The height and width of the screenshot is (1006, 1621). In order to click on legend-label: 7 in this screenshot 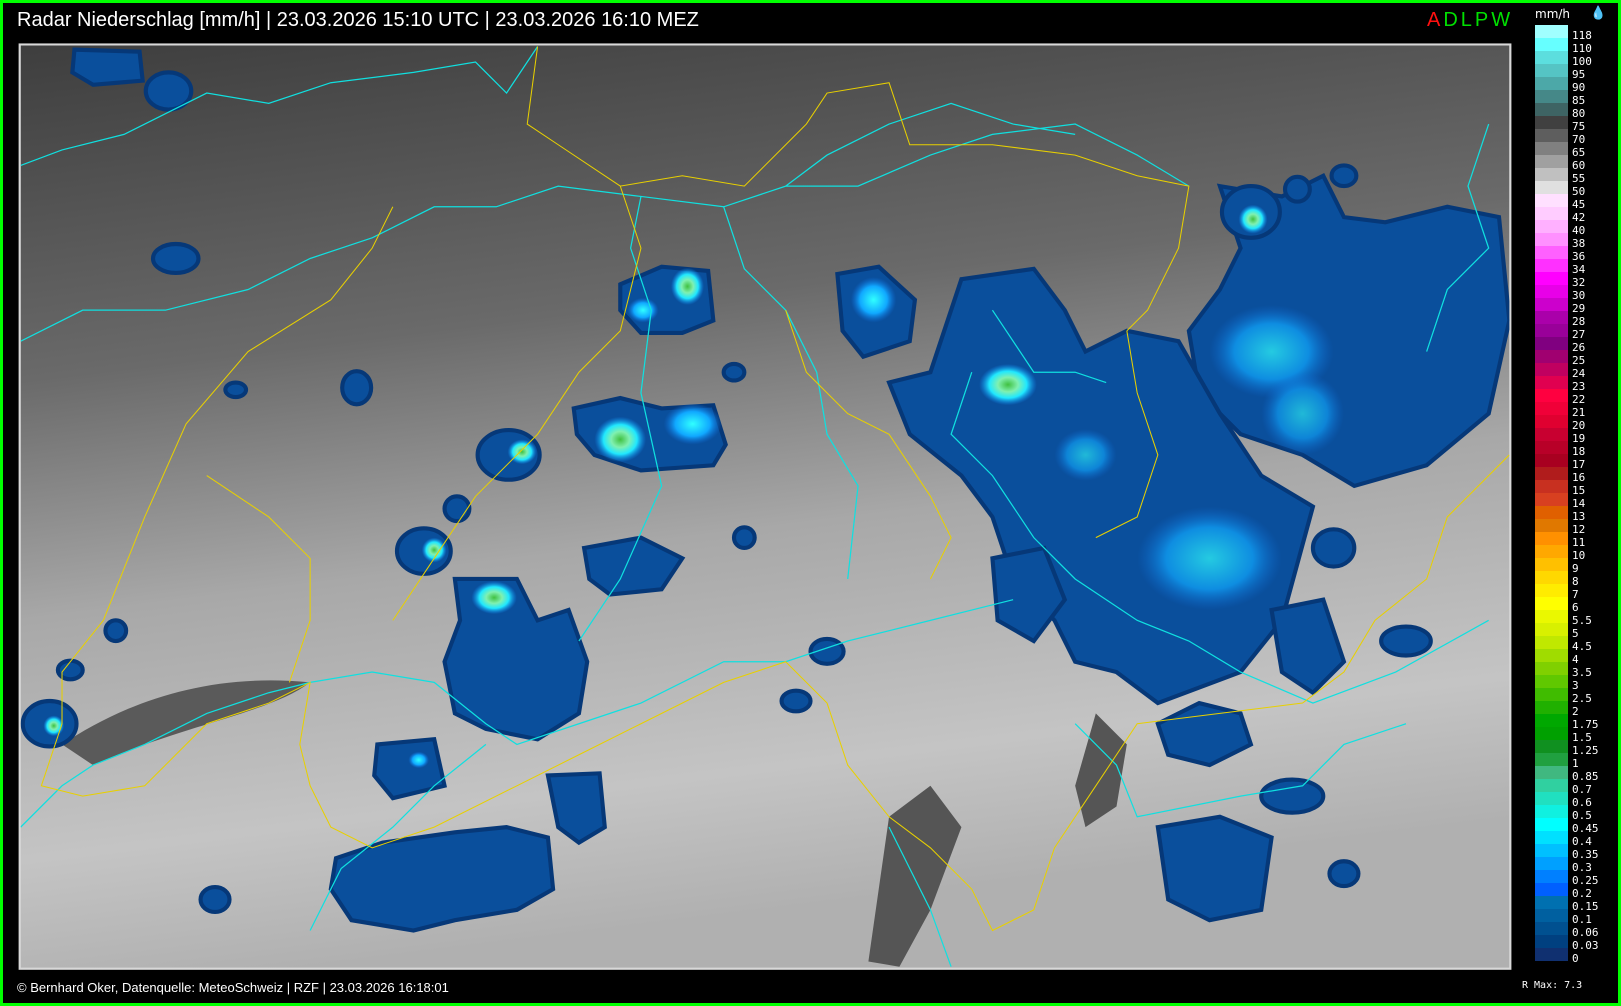, I will do `click(1575, 594)`.